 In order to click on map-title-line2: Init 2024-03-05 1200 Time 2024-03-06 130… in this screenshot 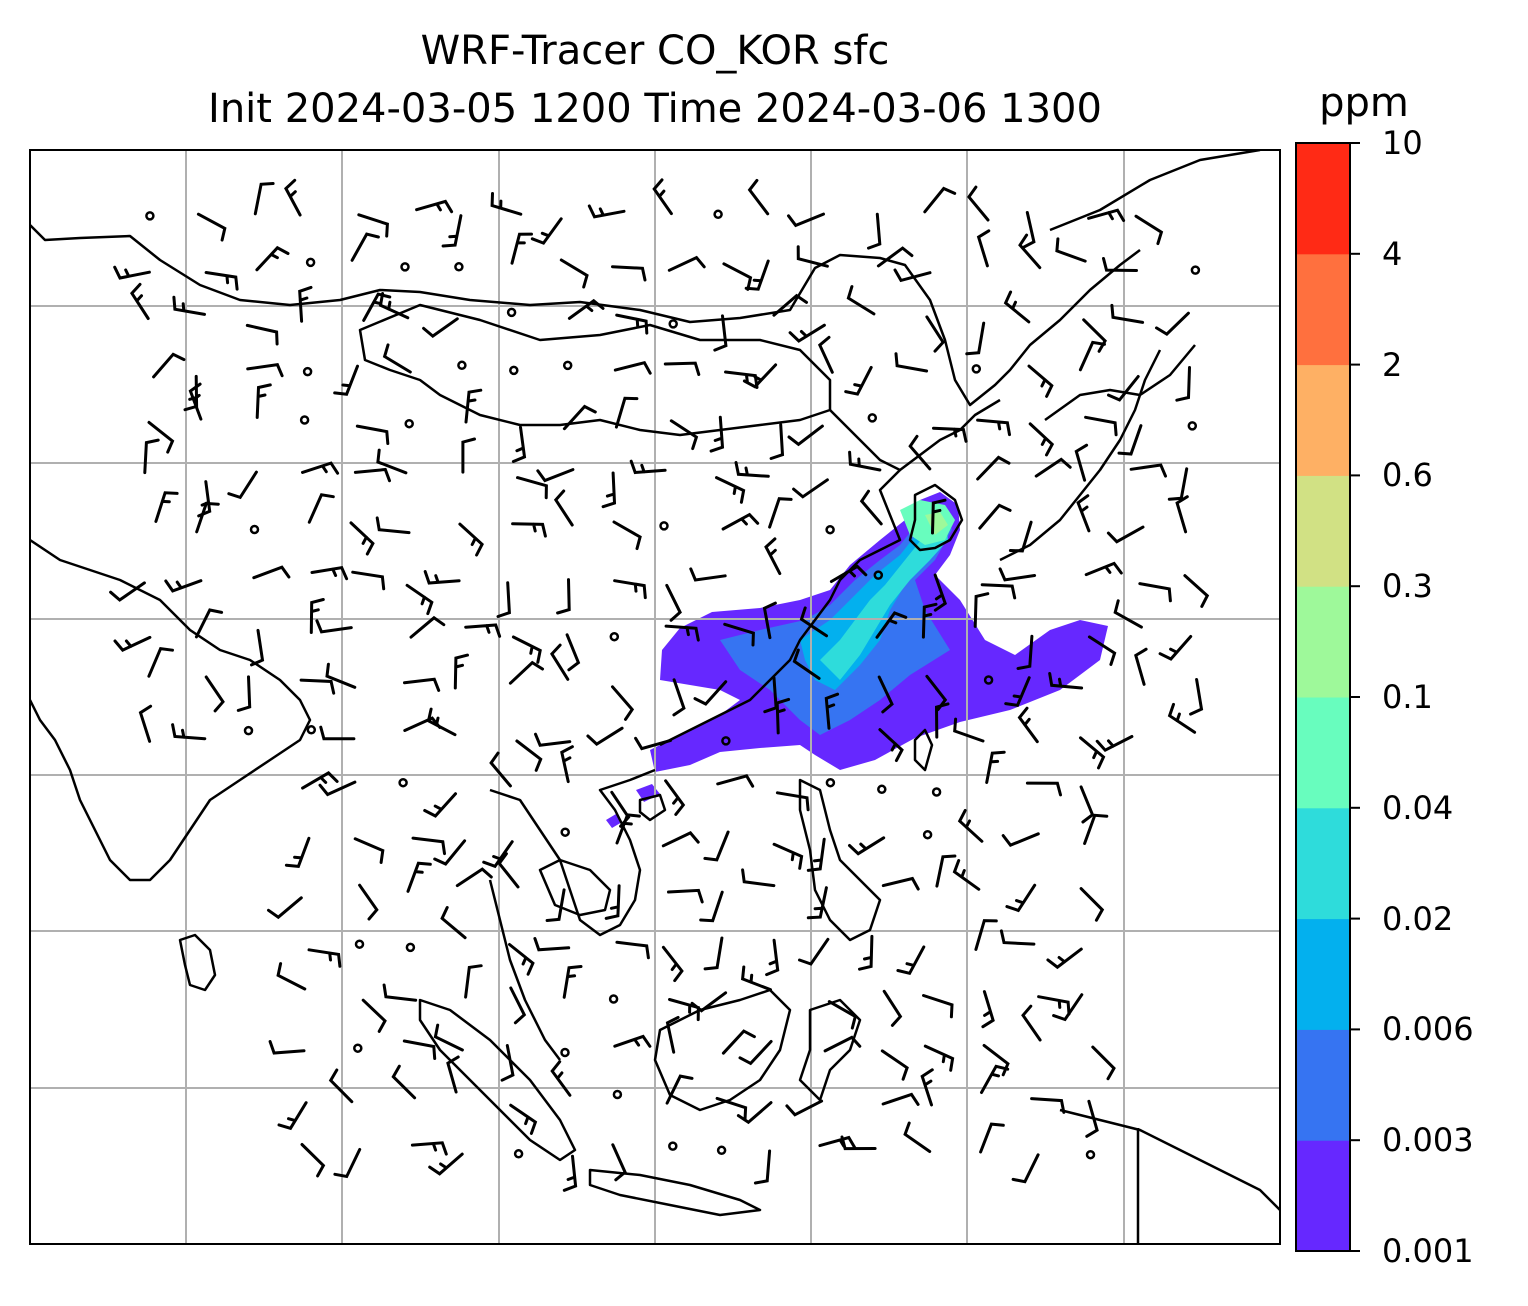, I will do `click(655, 109)`.